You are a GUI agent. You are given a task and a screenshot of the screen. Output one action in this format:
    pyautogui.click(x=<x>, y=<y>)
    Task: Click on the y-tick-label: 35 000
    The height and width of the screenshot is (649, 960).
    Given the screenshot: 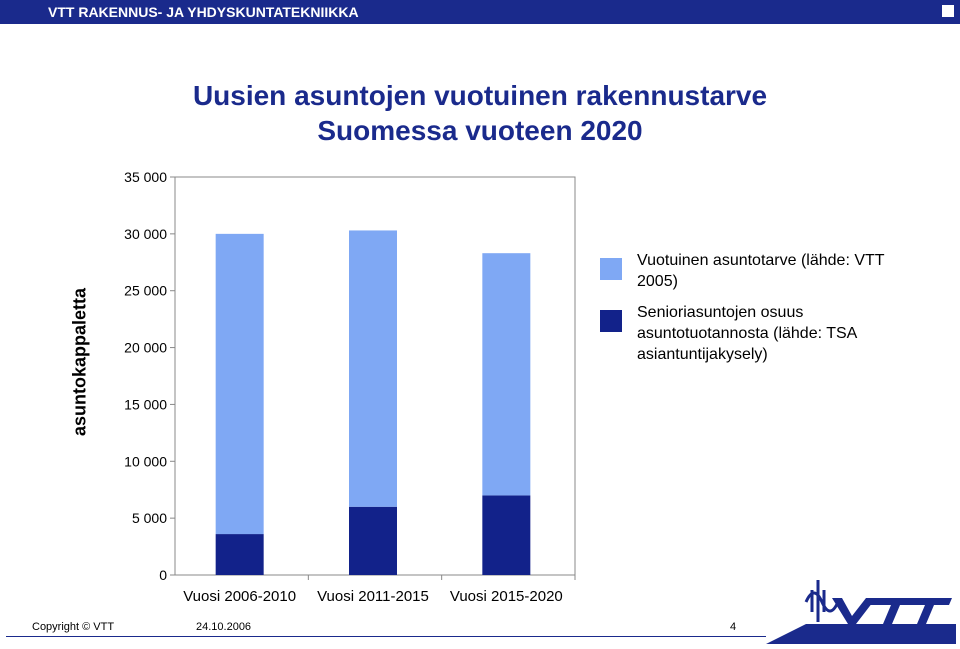 What is the action you would take?
    pyautogui.click(x=145, y=177)
    